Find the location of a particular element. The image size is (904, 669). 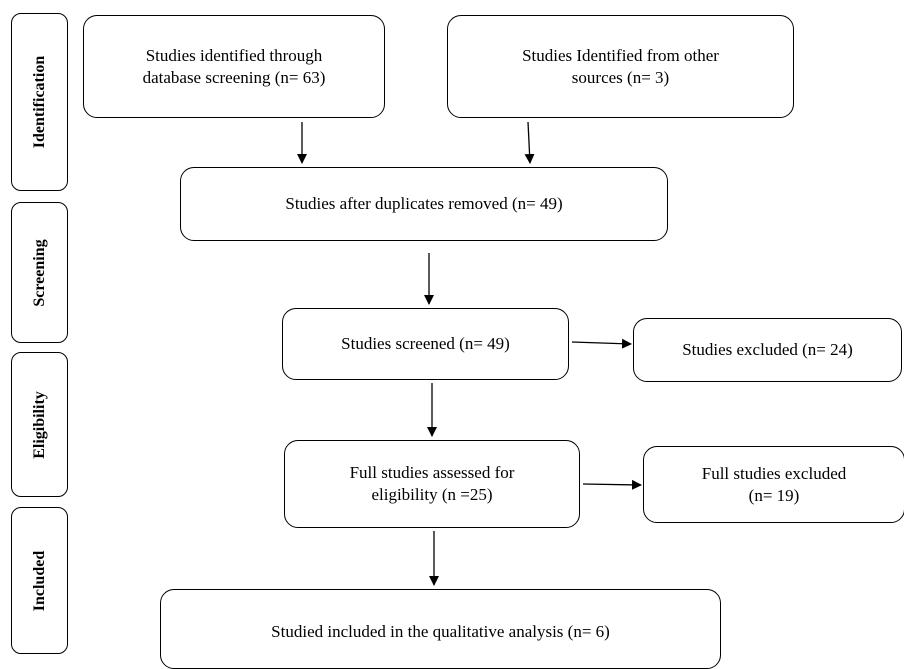

arrow-full-to-full-excluded is located at coordinates (612, 484).